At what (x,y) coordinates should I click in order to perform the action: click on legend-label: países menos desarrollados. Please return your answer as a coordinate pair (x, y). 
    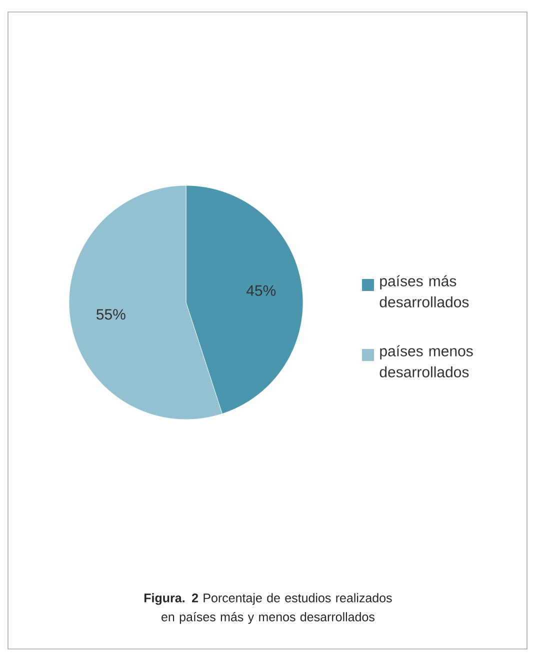
    Looking at the image, I should click on (426, 361).